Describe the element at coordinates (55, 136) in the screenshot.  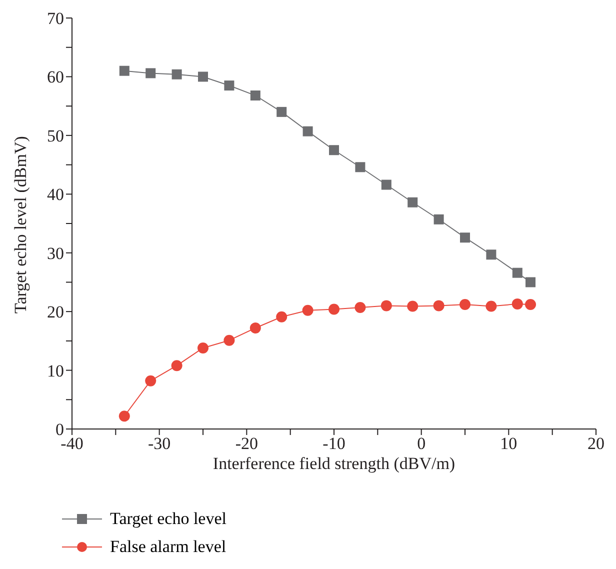
I see `y-tick-label: 50` at that location.